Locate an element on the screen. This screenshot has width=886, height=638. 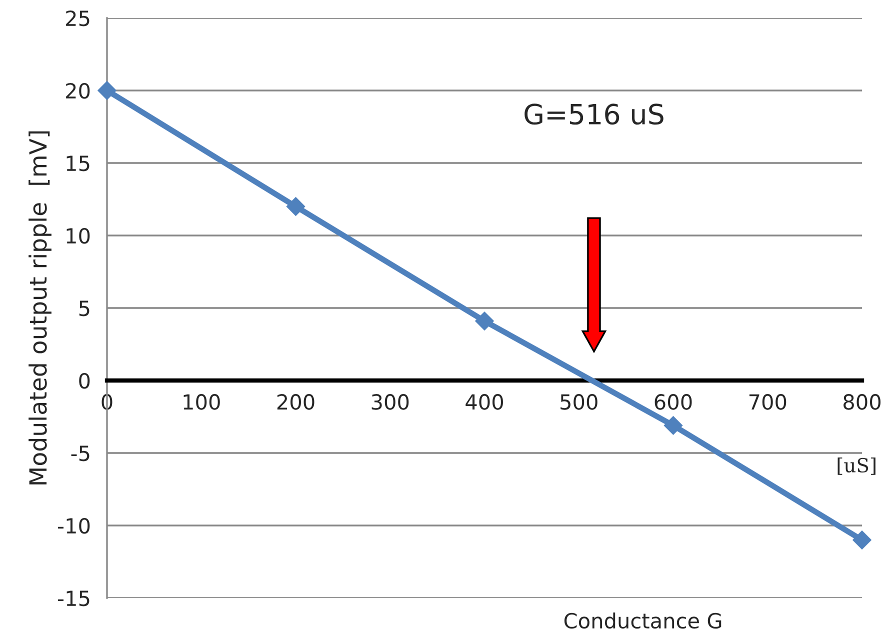
y-tick-label: -15 is located at coordinates (74, 598).